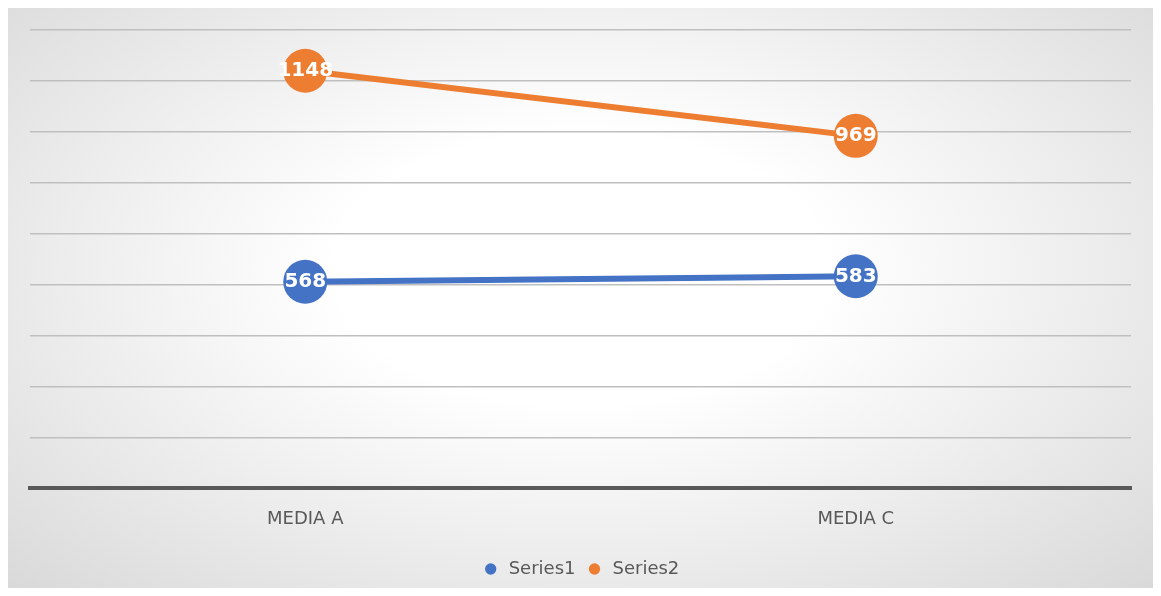 This screenshot has width=1161, height=596. Describe the element at coordinates (306, 517) in the screenshot. I see `x-tick-label: MEDIA A` at that location.